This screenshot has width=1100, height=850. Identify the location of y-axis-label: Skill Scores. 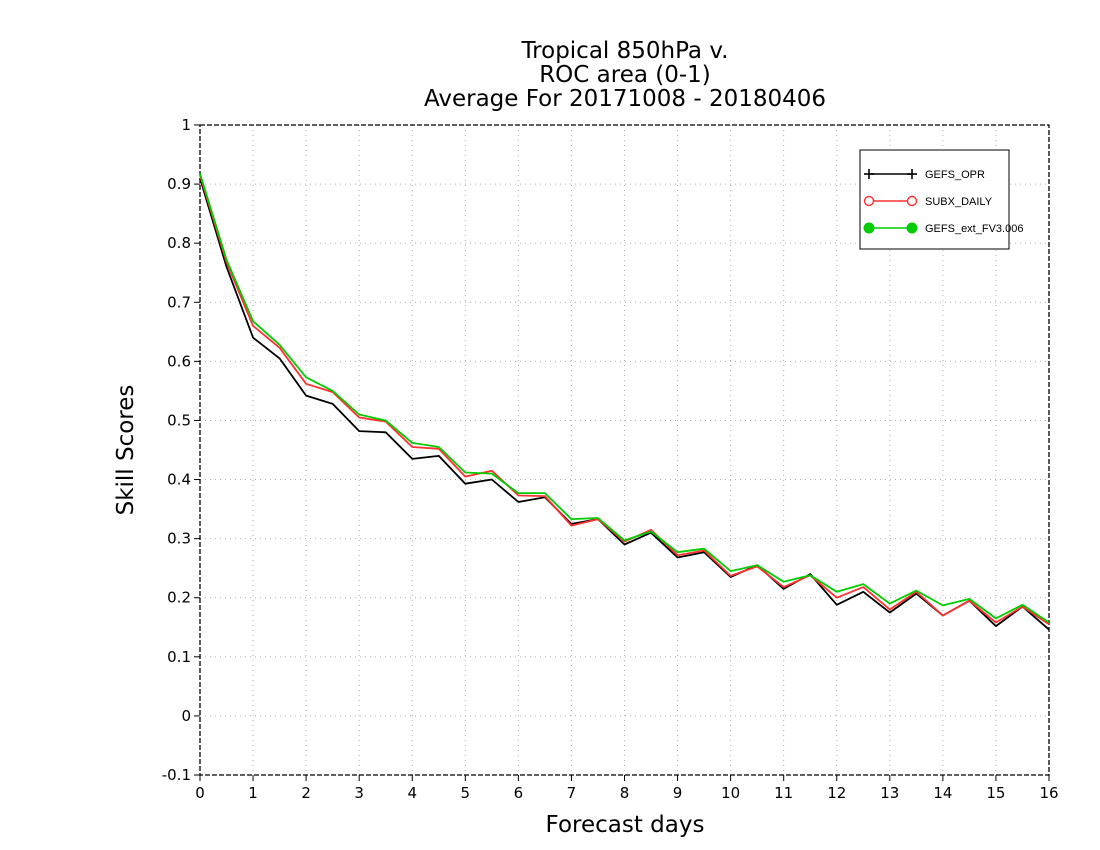
(126, 450).